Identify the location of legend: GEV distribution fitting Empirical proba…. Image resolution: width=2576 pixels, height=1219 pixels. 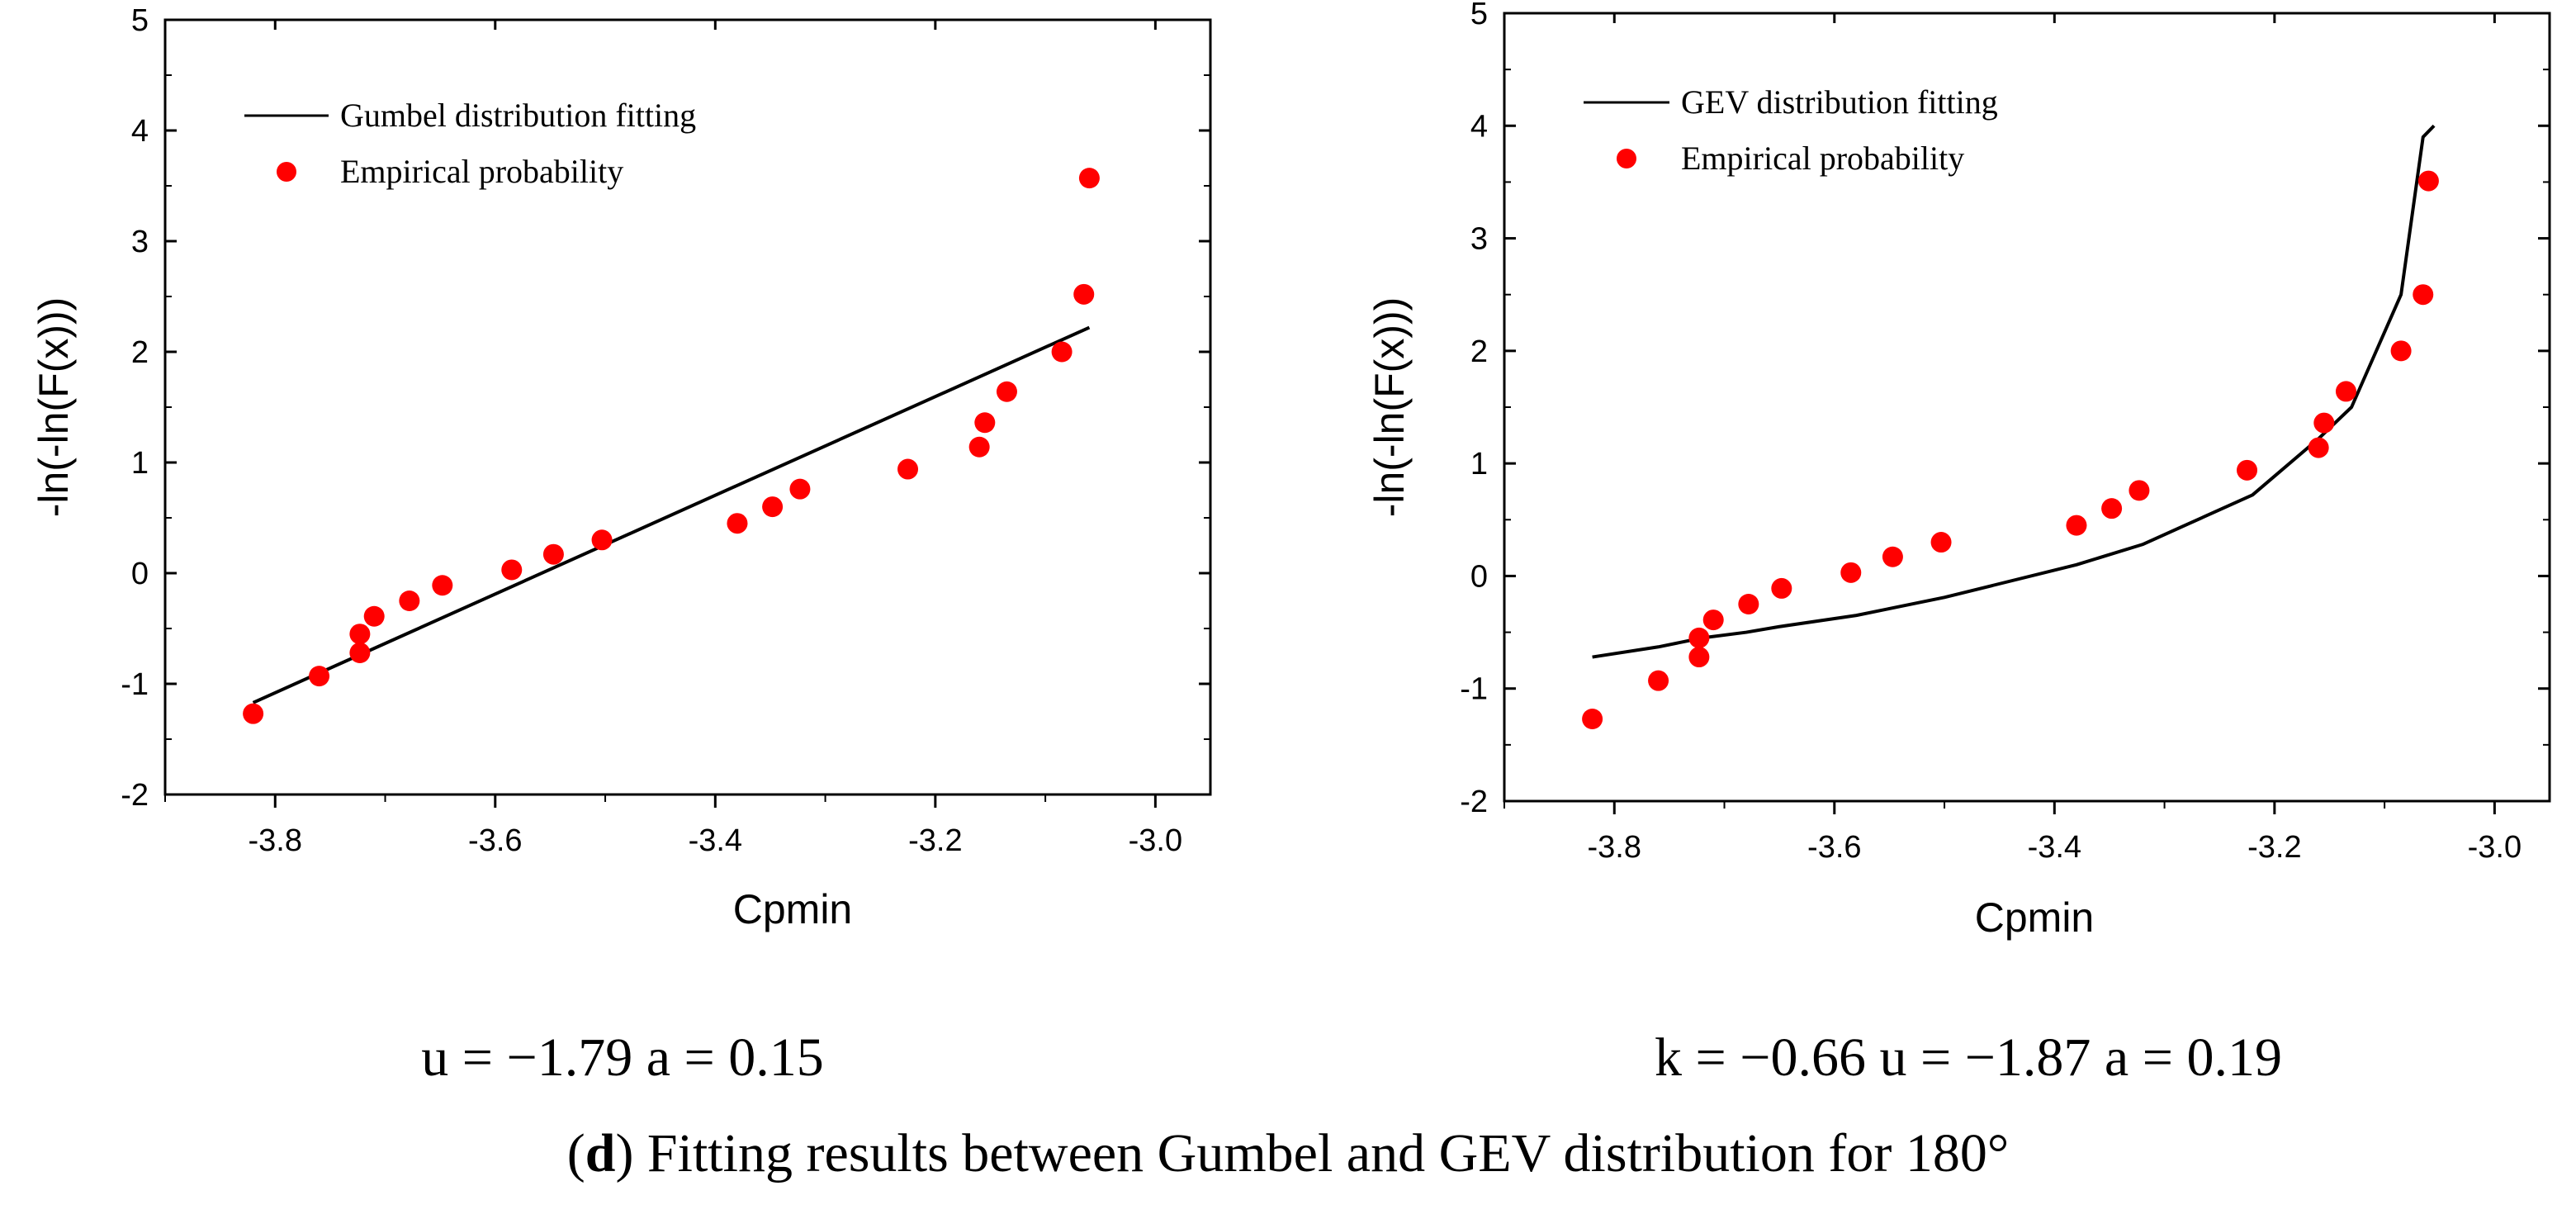
(1791, 130).